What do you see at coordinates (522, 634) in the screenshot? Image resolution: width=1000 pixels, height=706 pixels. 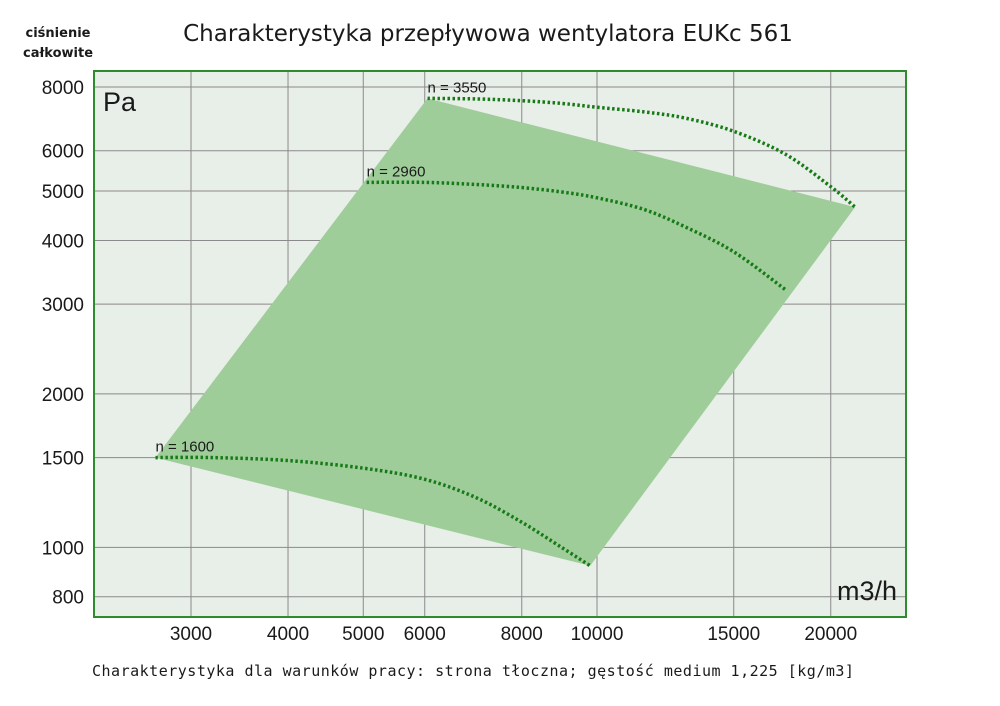 I see `x-tick-label: 8000` at bounding box center [522, 634].